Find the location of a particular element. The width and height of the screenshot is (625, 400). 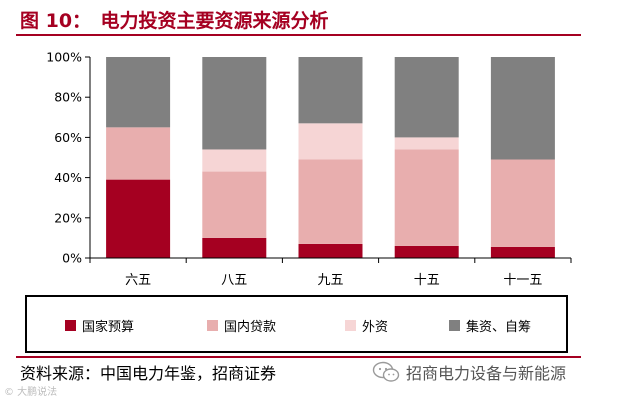

legend-item-budget: 国家预算 is located at coordinates (100, 326).